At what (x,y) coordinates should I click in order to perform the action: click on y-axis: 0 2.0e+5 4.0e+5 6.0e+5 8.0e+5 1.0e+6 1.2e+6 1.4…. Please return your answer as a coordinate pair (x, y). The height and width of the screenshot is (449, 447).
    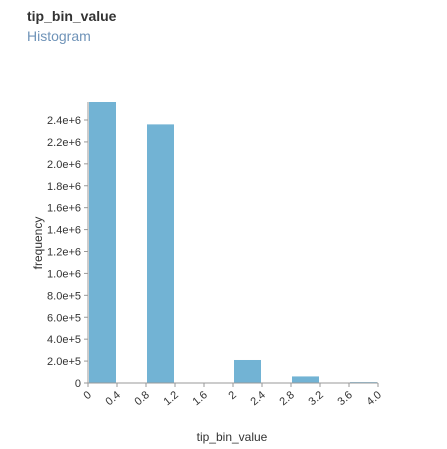
    Looking at the image, I should click on (68, 246).